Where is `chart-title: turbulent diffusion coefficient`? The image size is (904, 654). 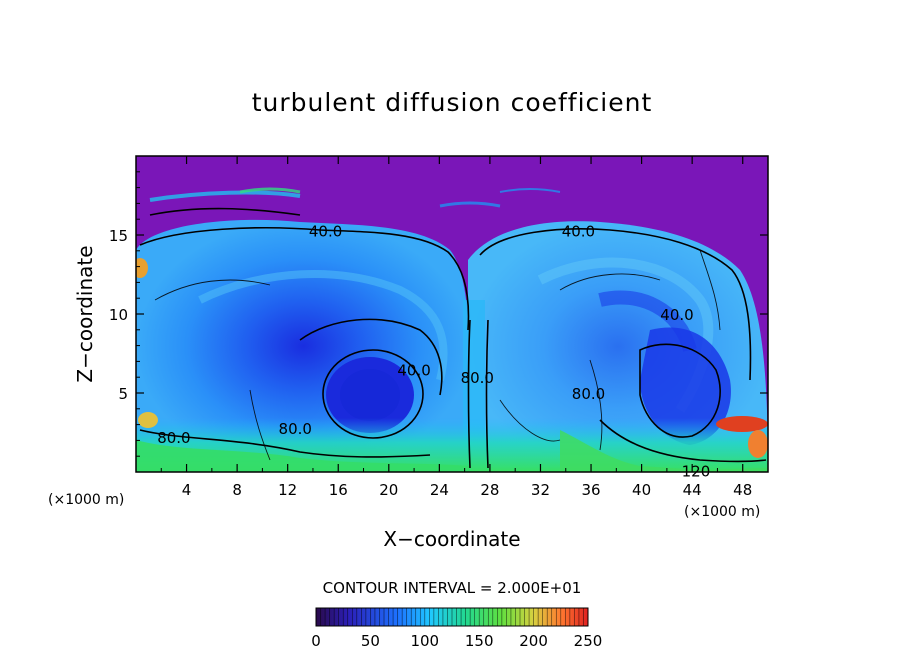 chart-title: turbulent diffusion coefficient is located at coordinates (452, 102).